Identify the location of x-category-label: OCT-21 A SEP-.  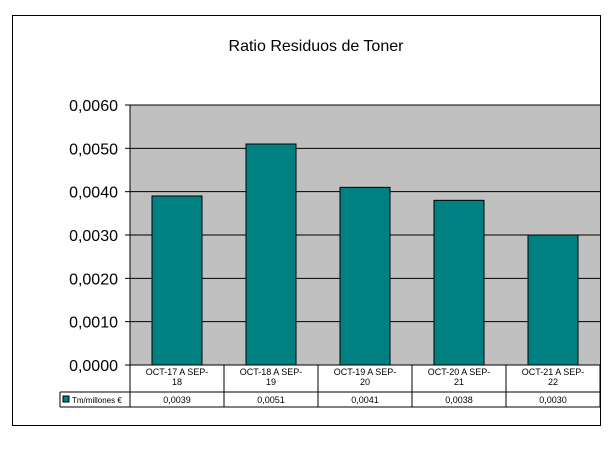
(553, 372).